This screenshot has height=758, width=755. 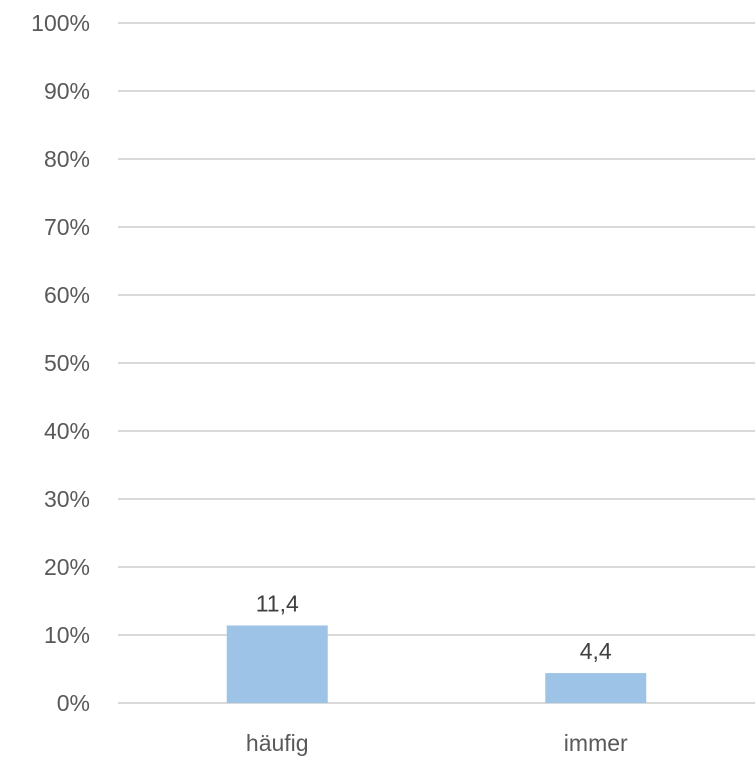 What do you see at coordinates (67, 159) in the screenshot?
I see `y-tick-label-80: 80%` at bounding box center [67, 159].